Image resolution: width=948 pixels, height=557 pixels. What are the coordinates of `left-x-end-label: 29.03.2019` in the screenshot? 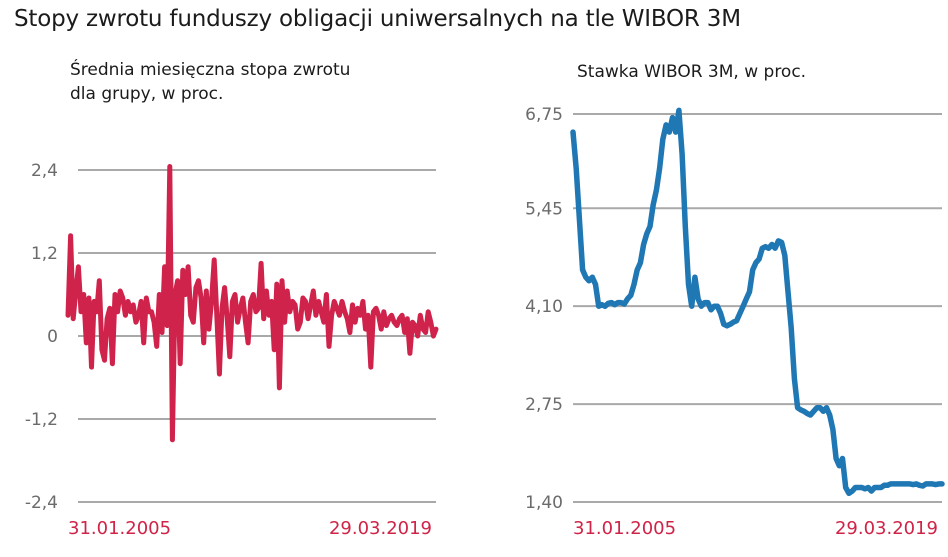 It's located at (380, 528).